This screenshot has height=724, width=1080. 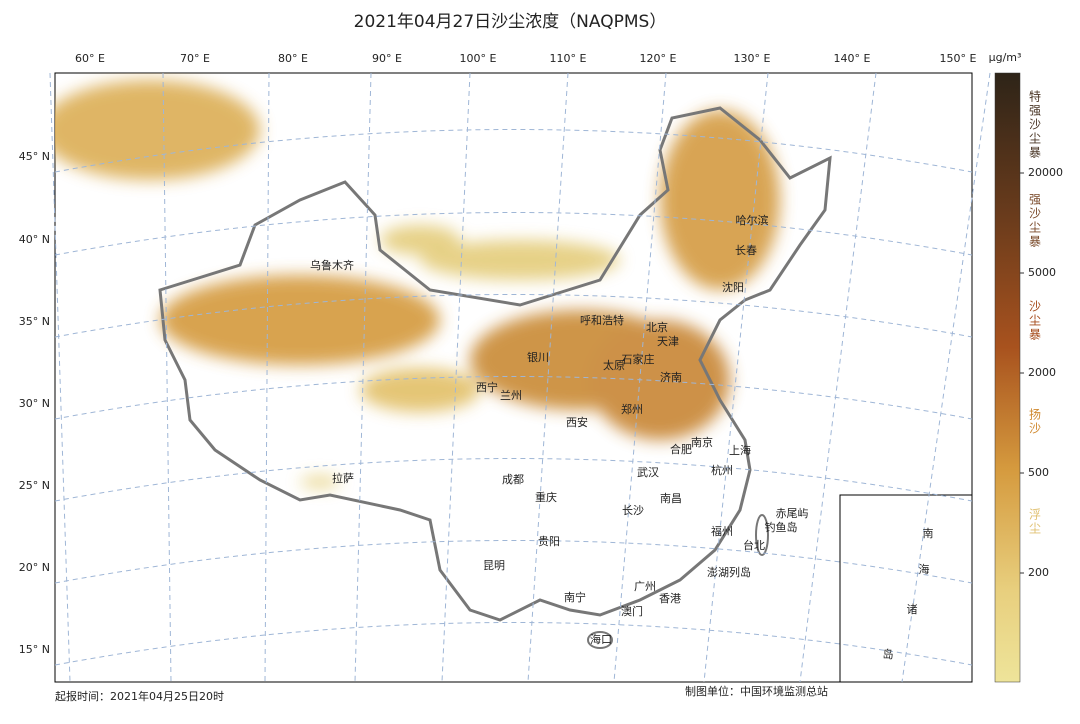 What do you see at coordinates (648, 472) in the screenshot?
I see `city-label: 武汉` at bounding box center [648, 472].